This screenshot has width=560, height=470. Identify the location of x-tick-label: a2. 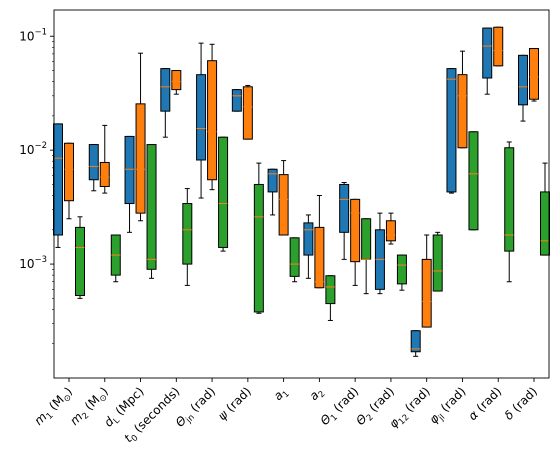
(317, 394).